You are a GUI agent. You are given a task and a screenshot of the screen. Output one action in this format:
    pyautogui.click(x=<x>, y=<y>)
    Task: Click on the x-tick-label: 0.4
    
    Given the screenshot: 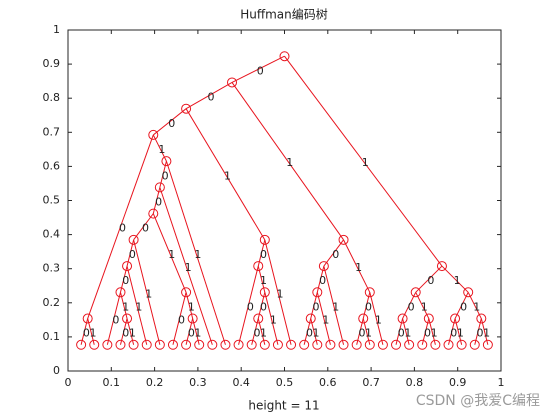 What is the action you would take?
    pyautogui.click(x=241, y=382)
    